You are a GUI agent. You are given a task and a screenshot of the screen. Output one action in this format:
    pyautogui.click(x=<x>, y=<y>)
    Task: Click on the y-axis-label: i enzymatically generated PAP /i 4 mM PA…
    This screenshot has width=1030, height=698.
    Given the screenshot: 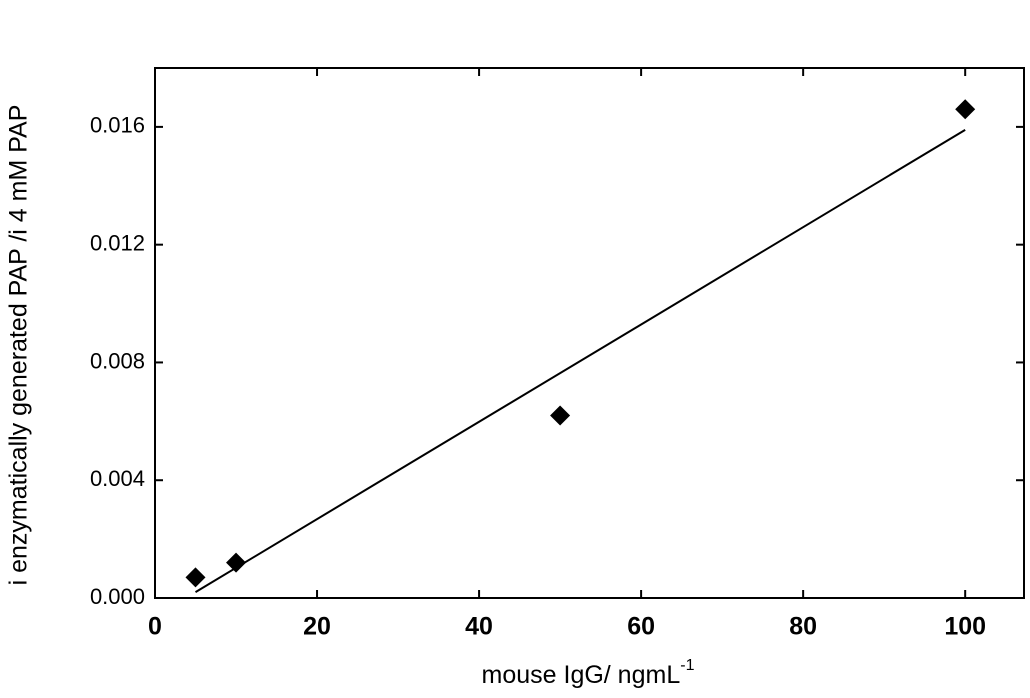 What is the action you would take?
    pyautogui.click(x=19, y=345)
    